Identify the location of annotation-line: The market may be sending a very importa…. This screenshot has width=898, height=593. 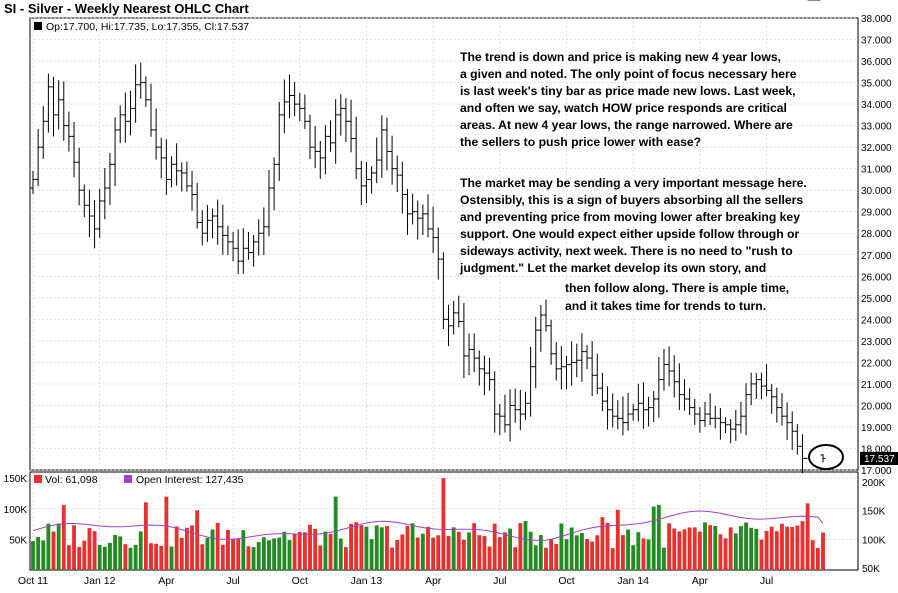
(633, 183).